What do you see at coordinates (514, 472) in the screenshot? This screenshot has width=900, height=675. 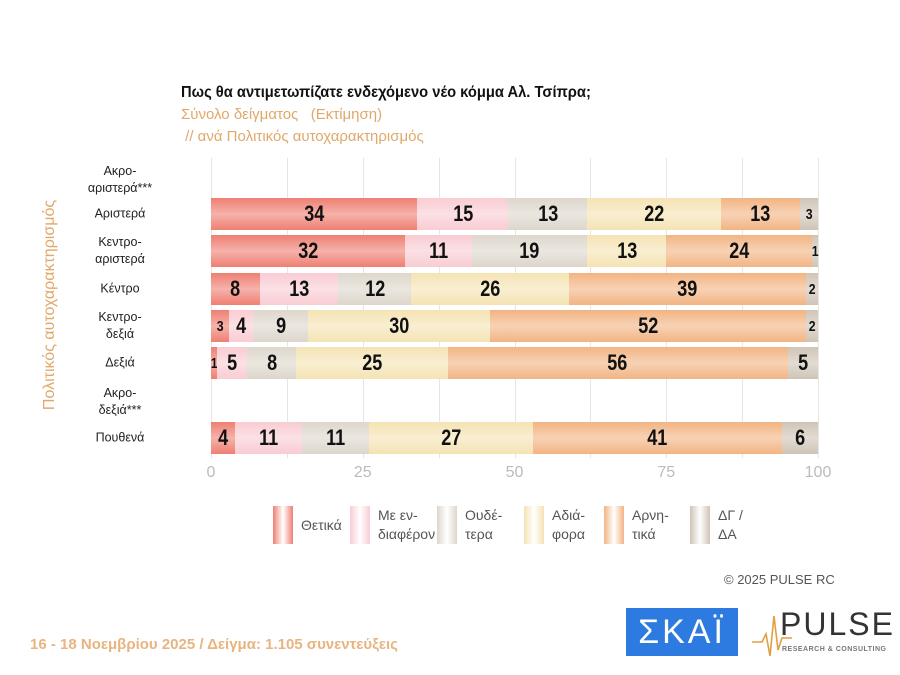 I see `x-tick-label: 50` at bounding box center [514, 472].